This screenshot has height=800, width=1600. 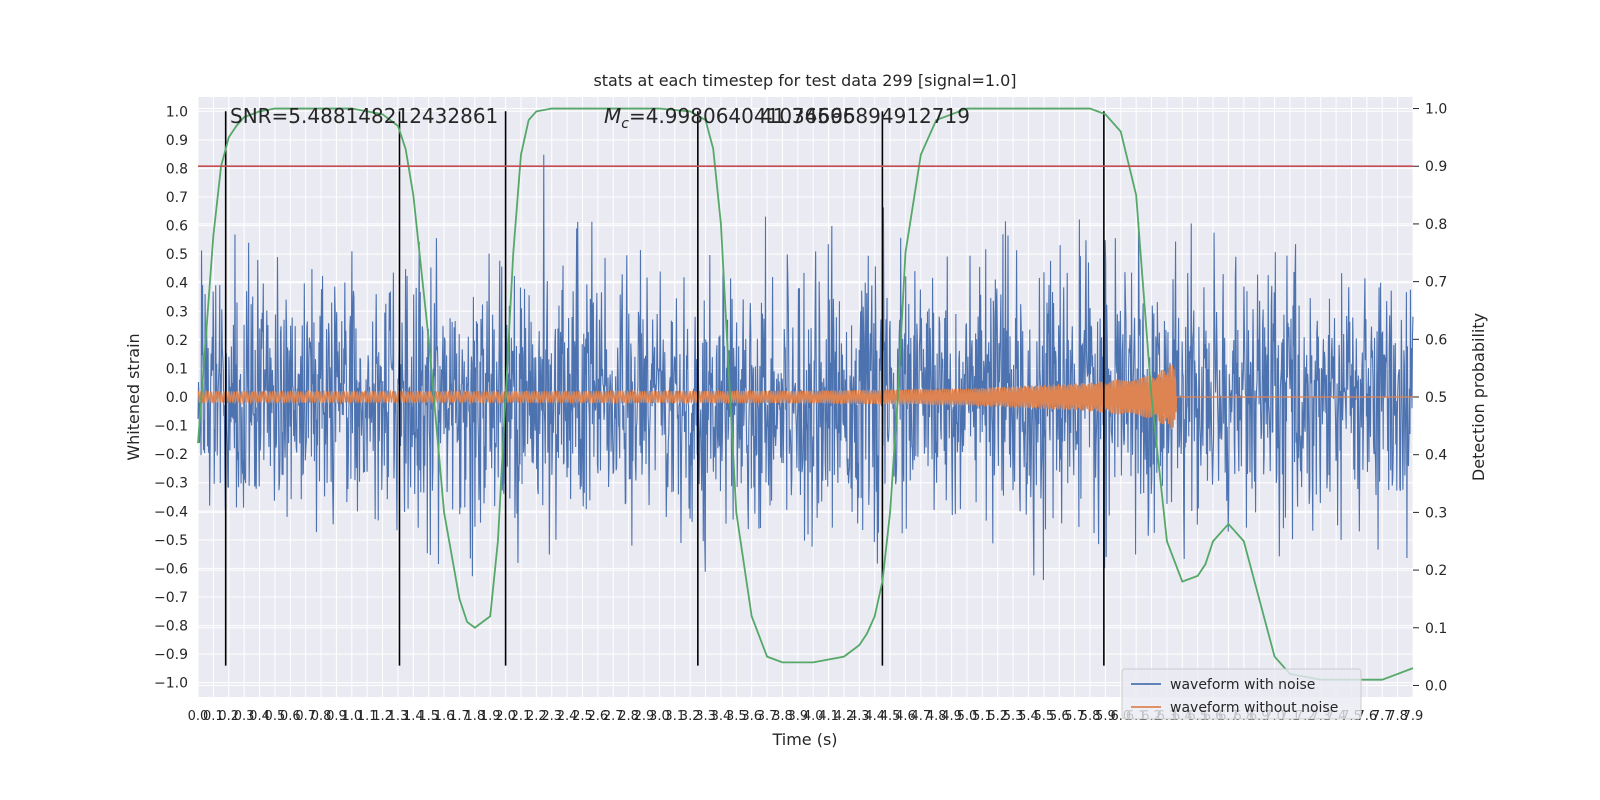 What do you see at coordinates (859, 716) in the screenshot?
I see `x-tick-label: 4.3` at bounding box center [859, 716].